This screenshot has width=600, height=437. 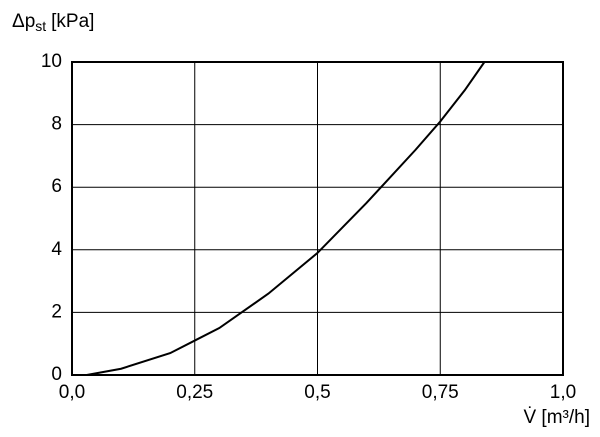 What do you see at coordinates (56, 124) in the screenshot?
I see `y-tick-label: 8` at bounding box center [56, 124].